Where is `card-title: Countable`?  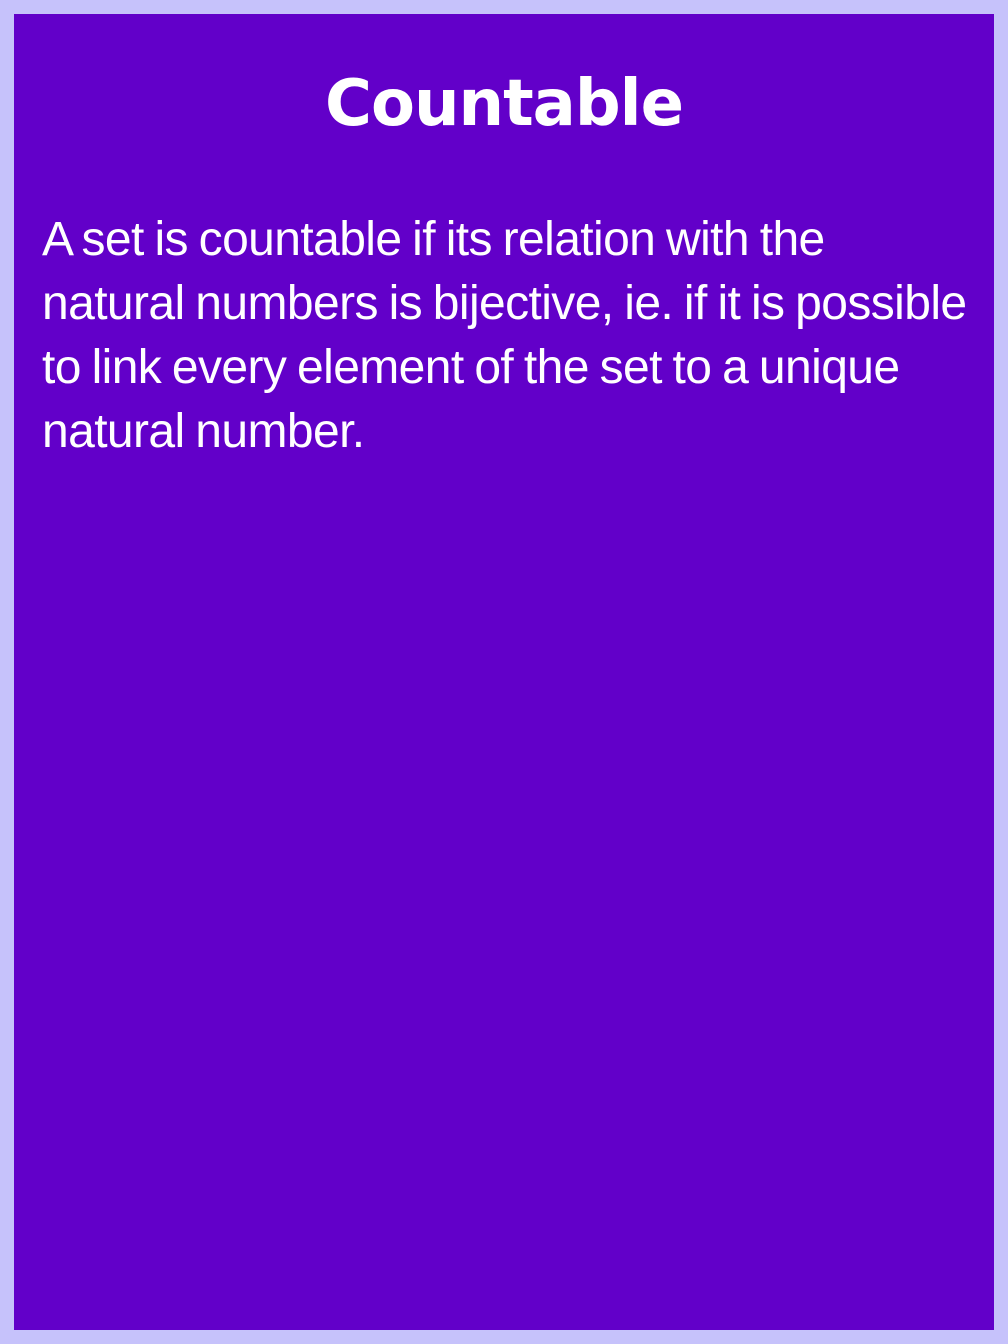 card-title: Countable is located at coordinates (504, 104).